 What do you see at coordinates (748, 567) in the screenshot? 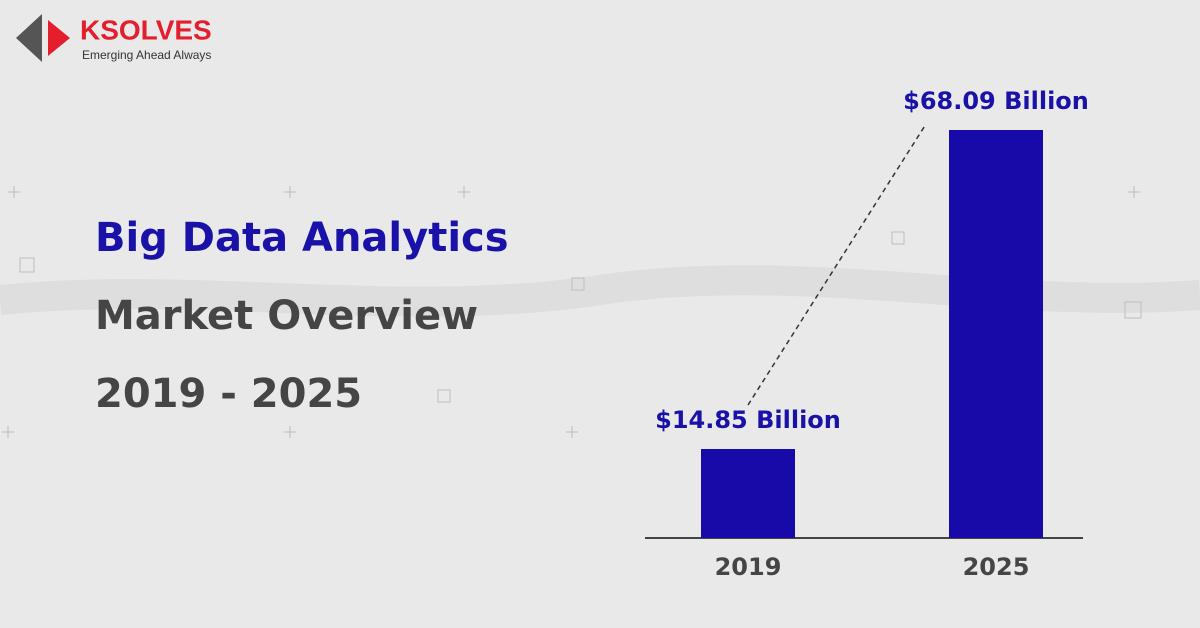
I see `x-tick-label: 2019` at bounding box center [748, 567].